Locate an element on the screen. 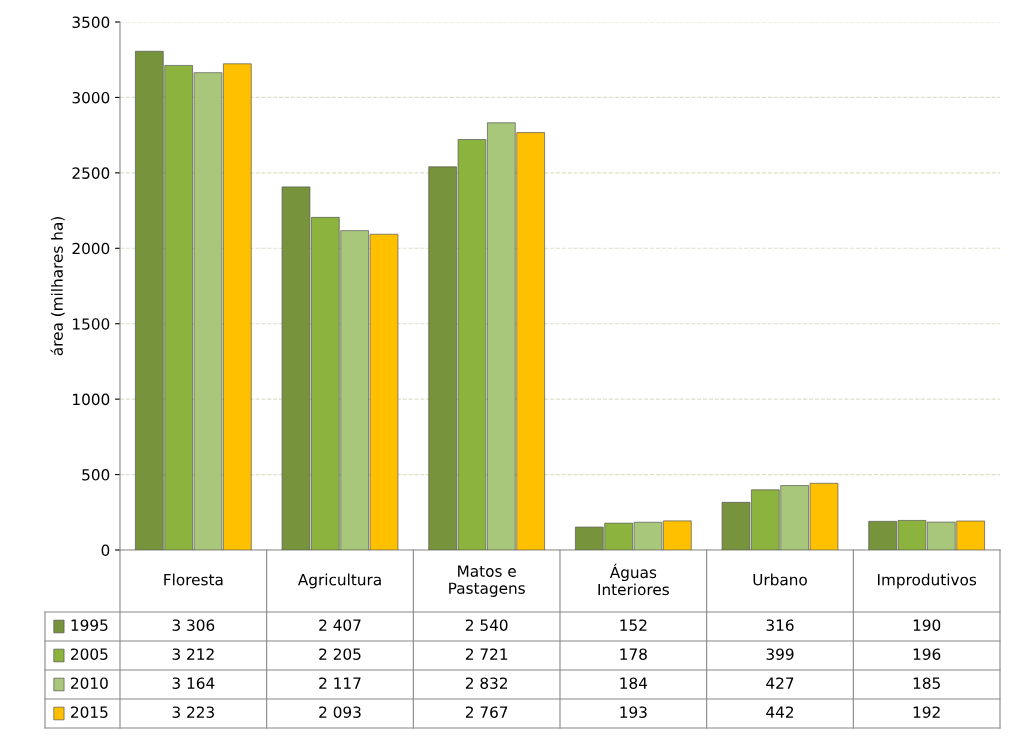 This screenshot has width=1011, height=745. data-label: 2 721 is located at coordinates (486, 654).